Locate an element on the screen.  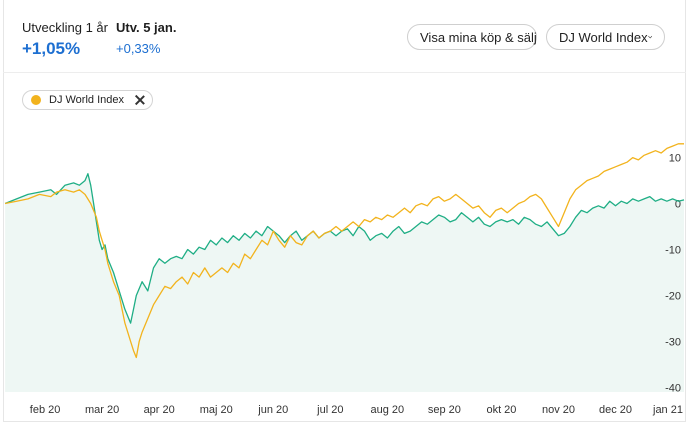
x-tick-label: mar 20 is located at coordinates (102, 410).